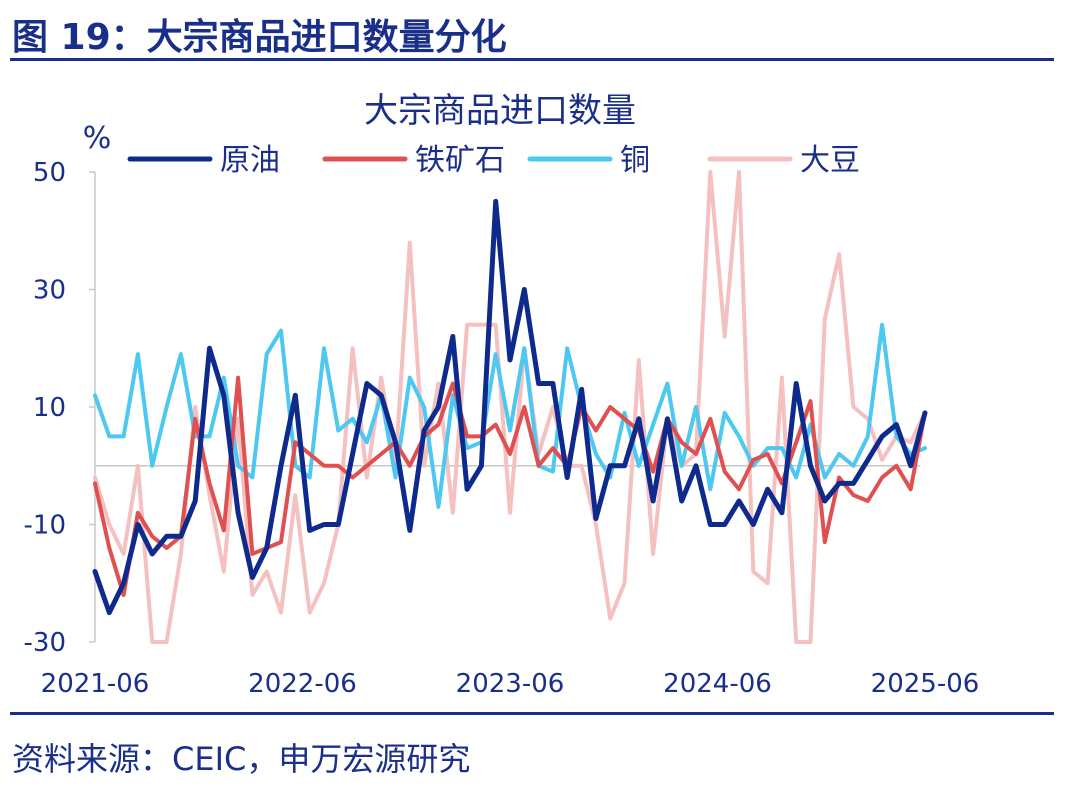  Describe the element at coordinates (635, 160) in the screenshot. I see `legend-label: 铜` at that location.